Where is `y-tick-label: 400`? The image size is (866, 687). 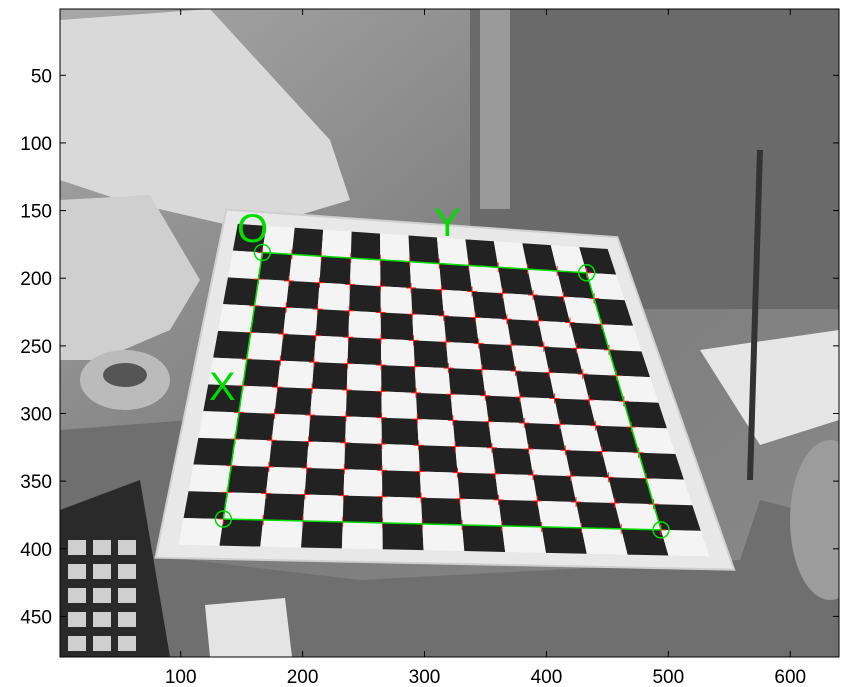 y-tick-label: 400 is located at coordinates (36, 550).